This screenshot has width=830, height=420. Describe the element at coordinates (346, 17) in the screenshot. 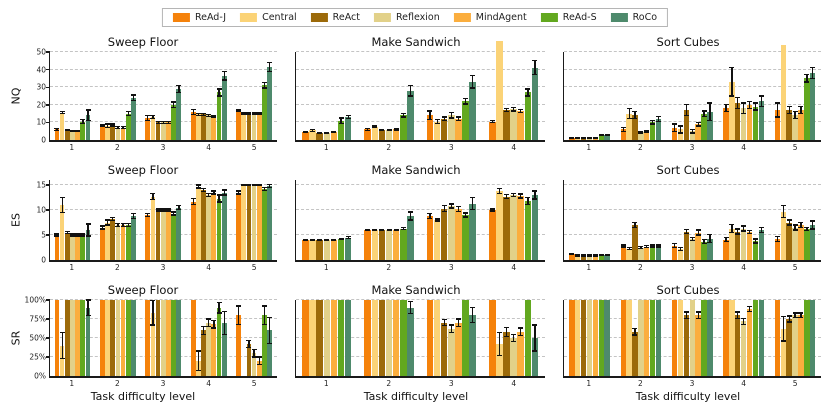

I see `legend-label: ReAct` at that location.